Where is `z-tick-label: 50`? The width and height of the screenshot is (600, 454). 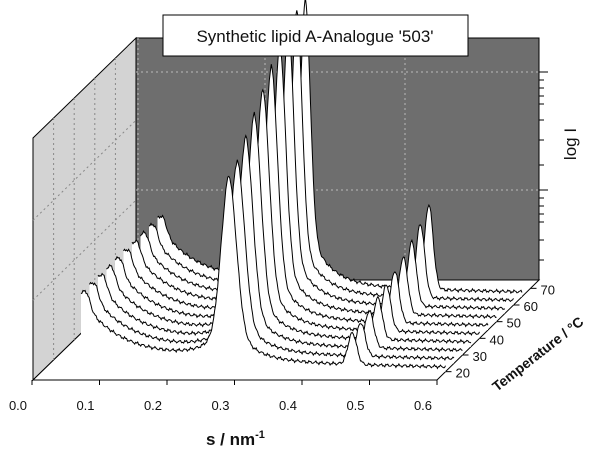 z-tick-label: 50 is located at coordinates (514, 323).